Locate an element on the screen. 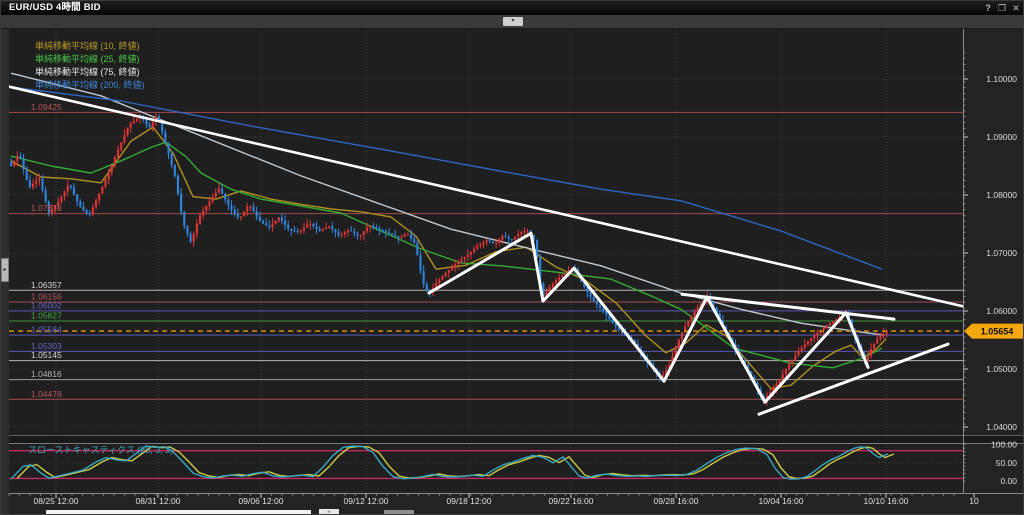 This screenshot has height=515, width=1024. restore-button: ❐ is located at coordinates (1002, 8).